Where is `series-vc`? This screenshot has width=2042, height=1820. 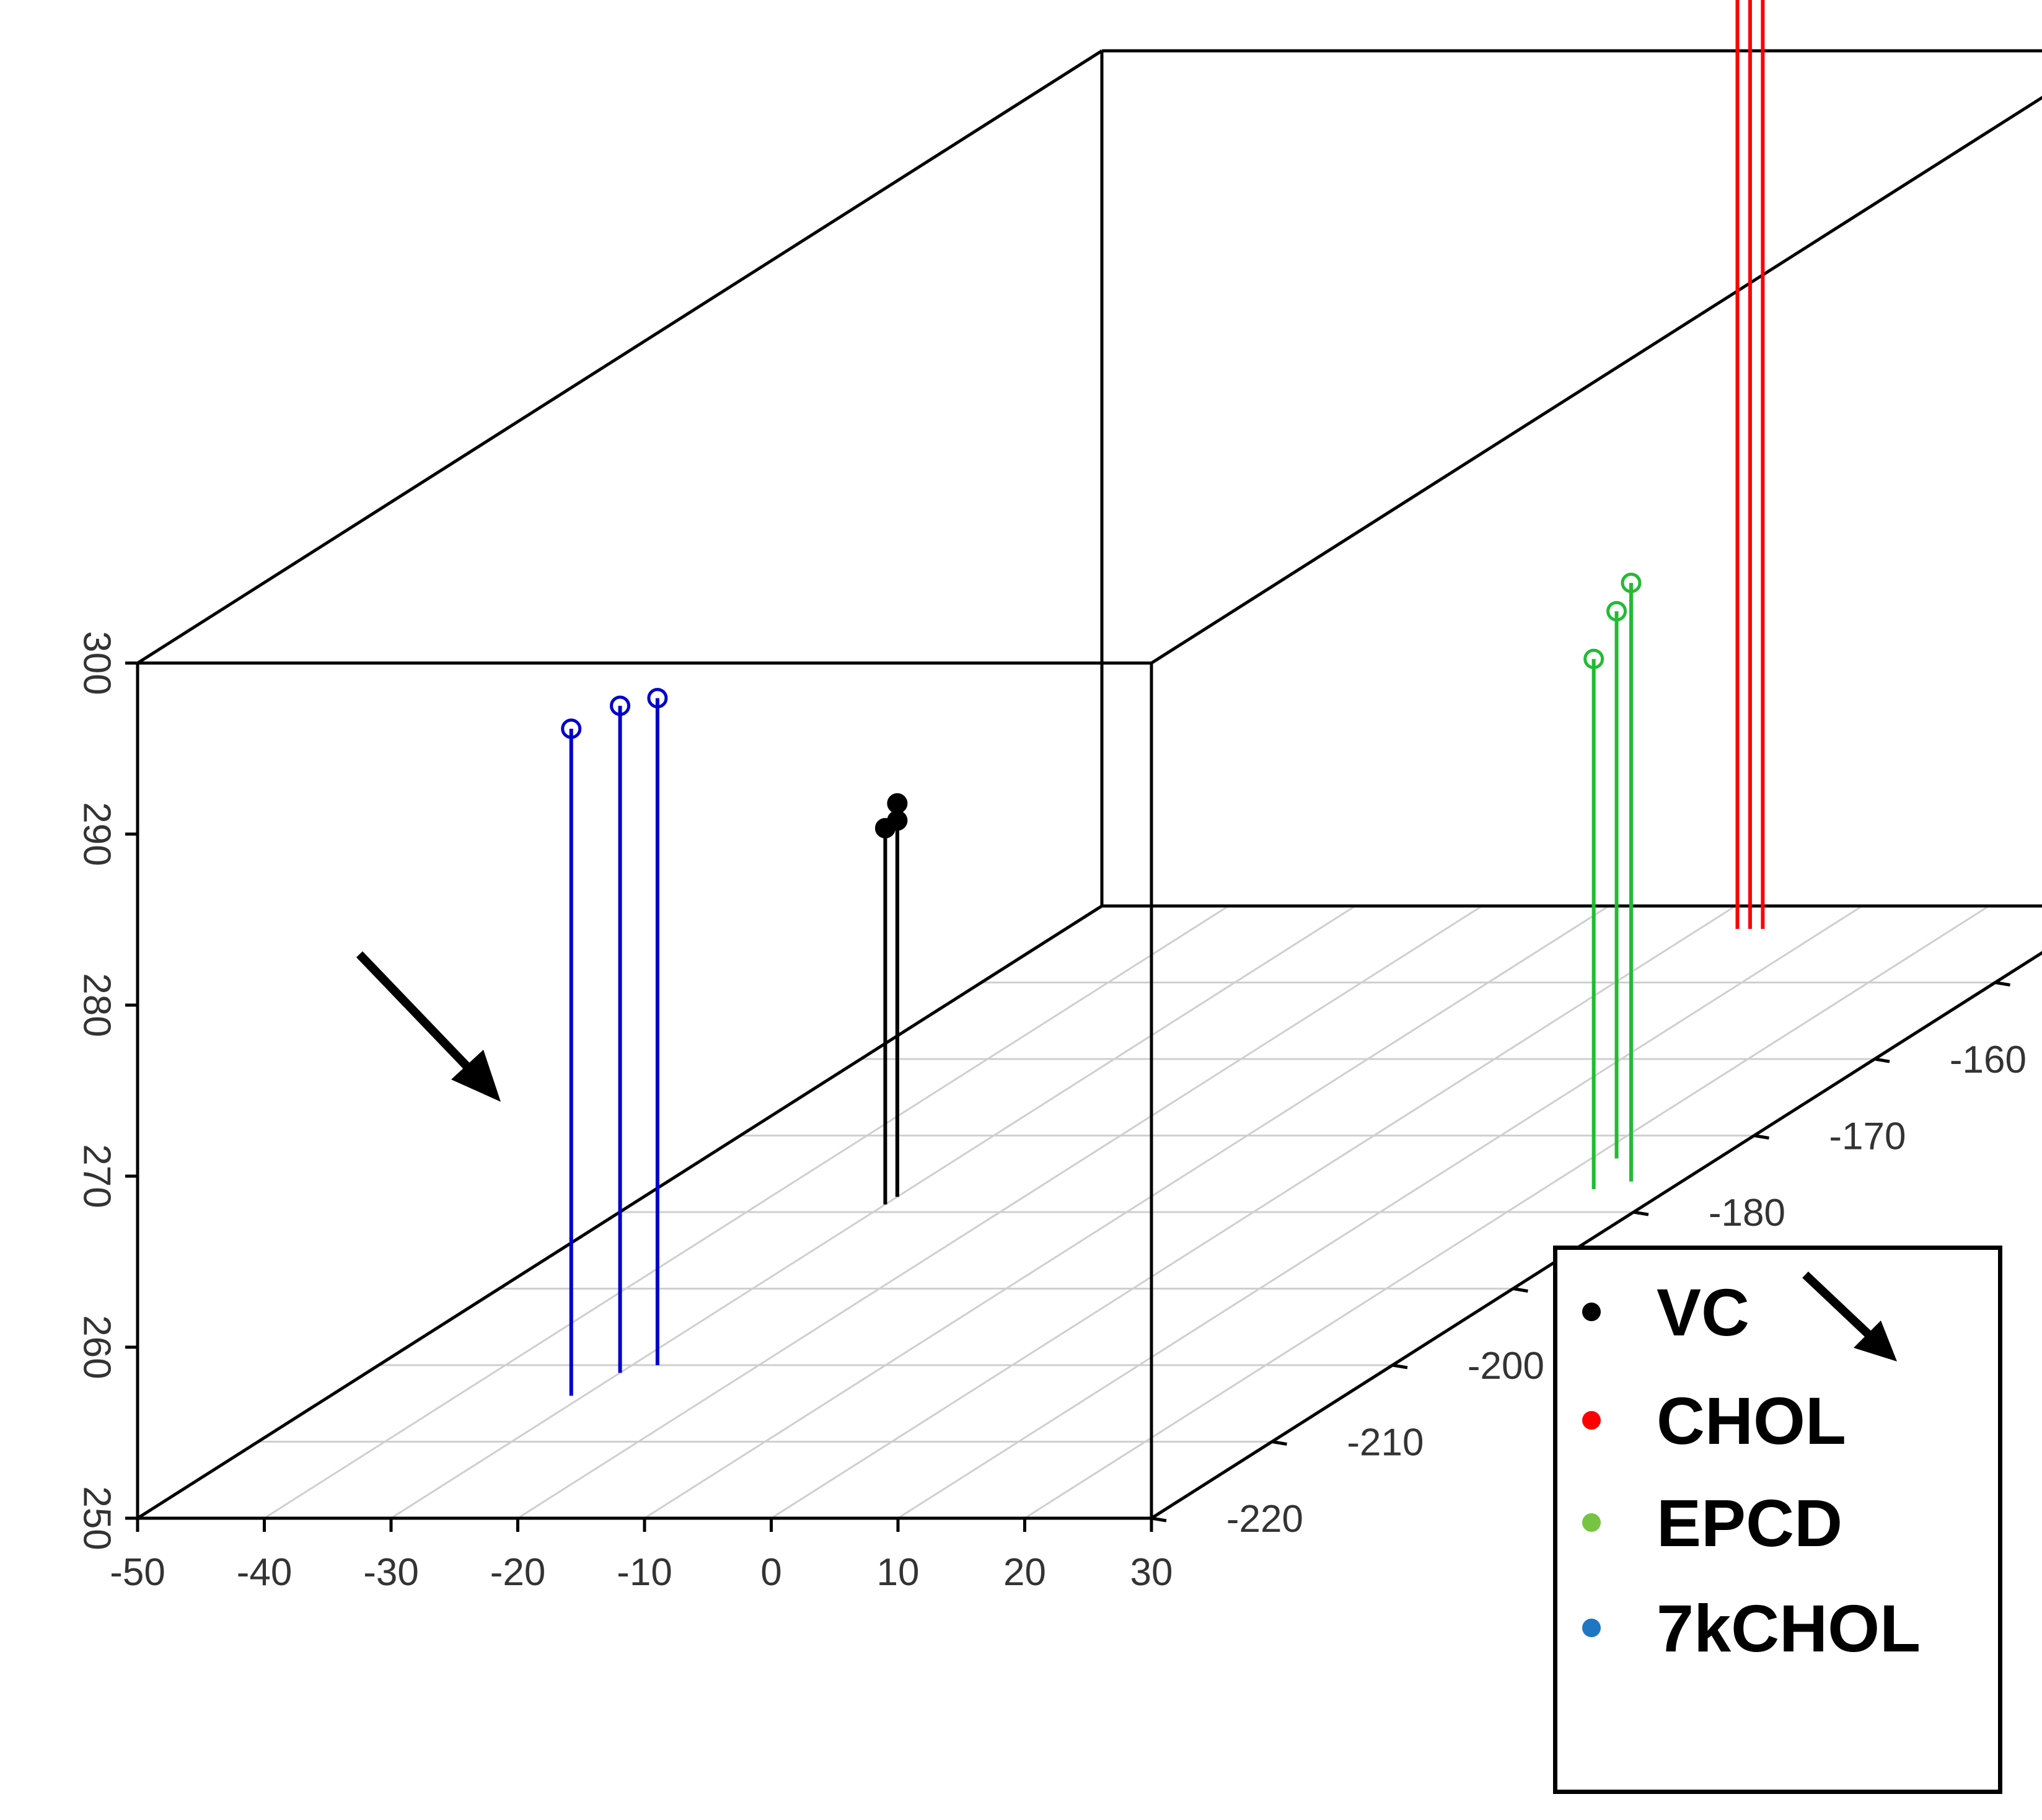 series-vc is located at coordinates (891, 999).